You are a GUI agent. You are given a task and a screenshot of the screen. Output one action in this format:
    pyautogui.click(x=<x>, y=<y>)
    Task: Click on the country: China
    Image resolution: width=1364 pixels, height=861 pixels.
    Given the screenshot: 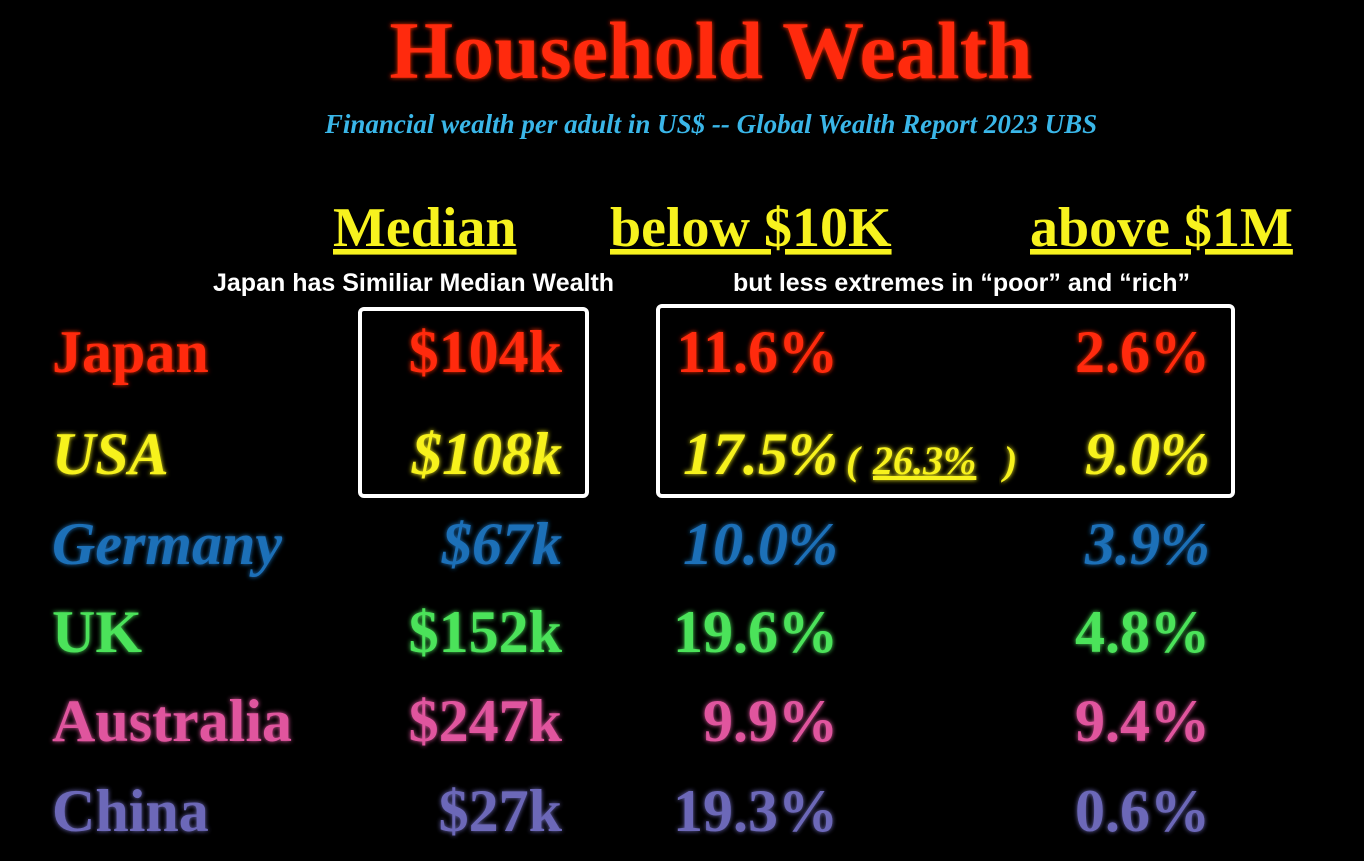 What is the action you would take?
    pyautogui.click(x=130, y=811)
    